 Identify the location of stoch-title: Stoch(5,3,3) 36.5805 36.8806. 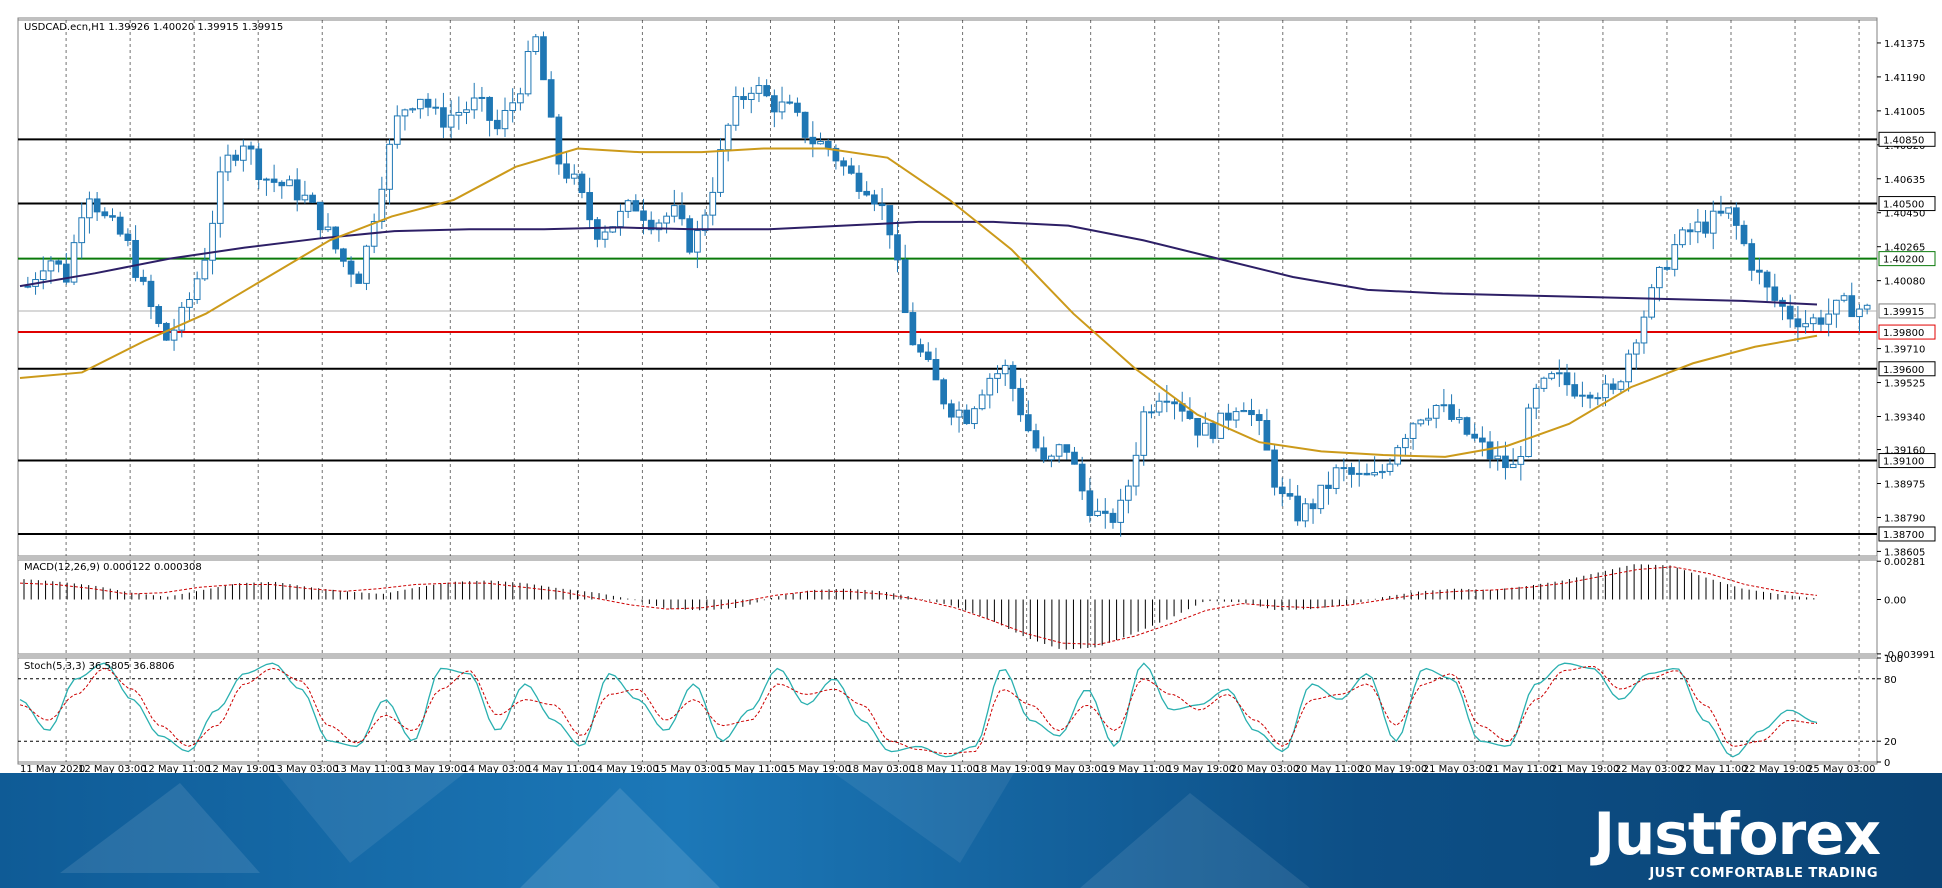
(99, 666).